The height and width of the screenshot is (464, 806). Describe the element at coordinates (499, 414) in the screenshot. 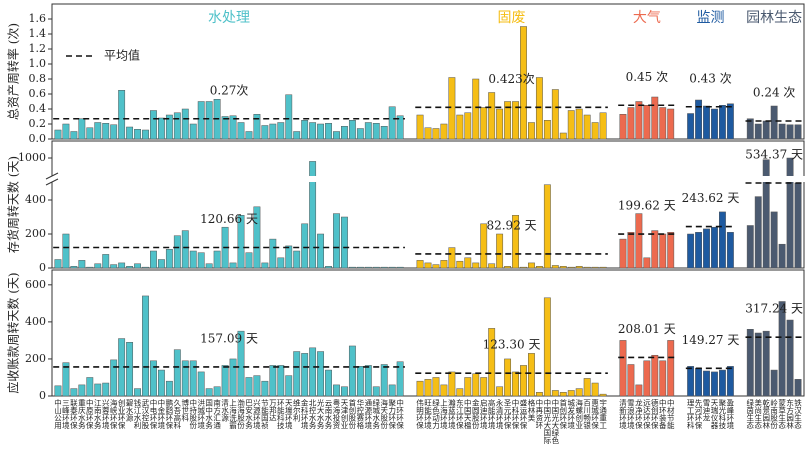

I see `x-tick-label: 永清环境` at that location.